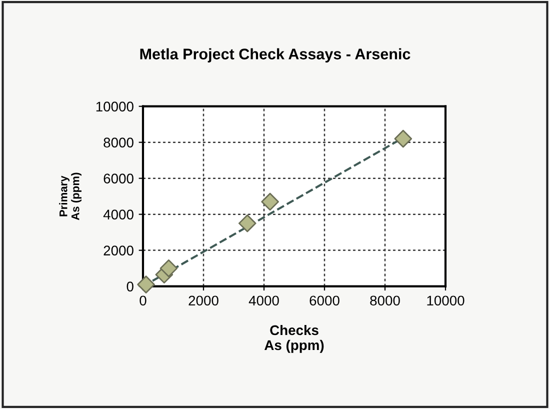 Image resolution: width=550 pixels, height=409 pixels. I want to click on y-tick-label: 0, so click(130, 287).